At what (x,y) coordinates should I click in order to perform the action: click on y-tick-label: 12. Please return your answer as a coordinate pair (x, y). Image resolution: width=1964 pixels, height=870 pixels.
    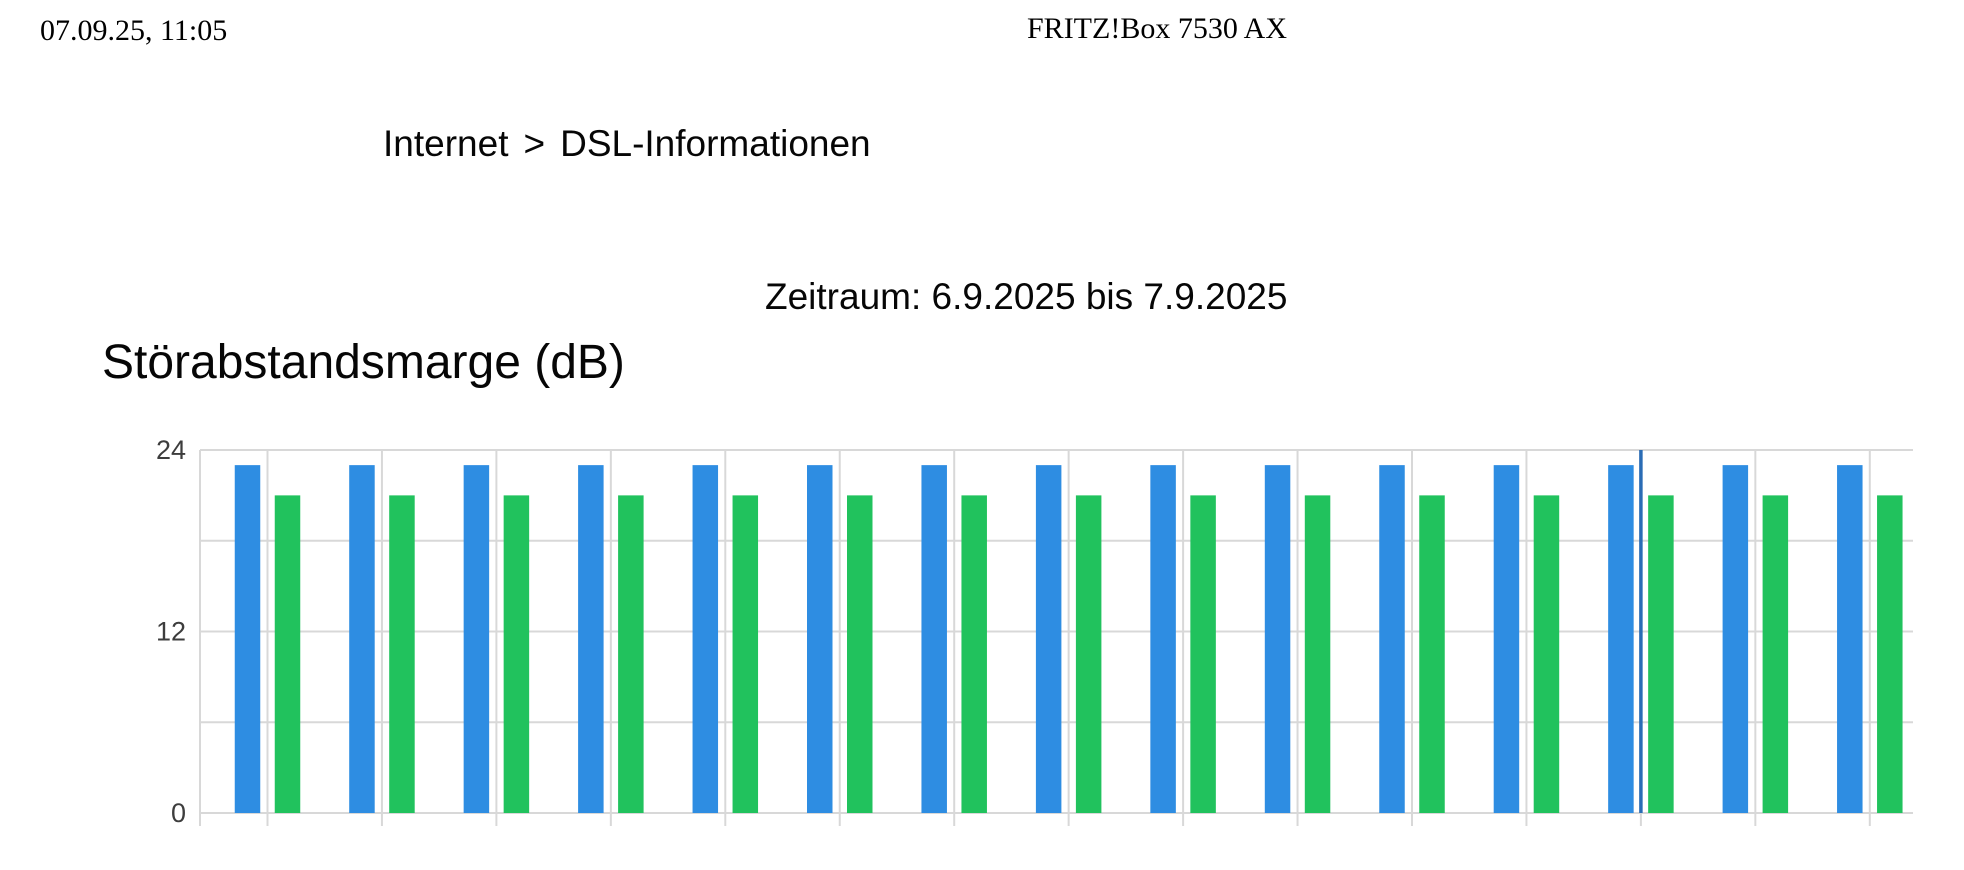
    Looking at the image, I should click on (171, 632).